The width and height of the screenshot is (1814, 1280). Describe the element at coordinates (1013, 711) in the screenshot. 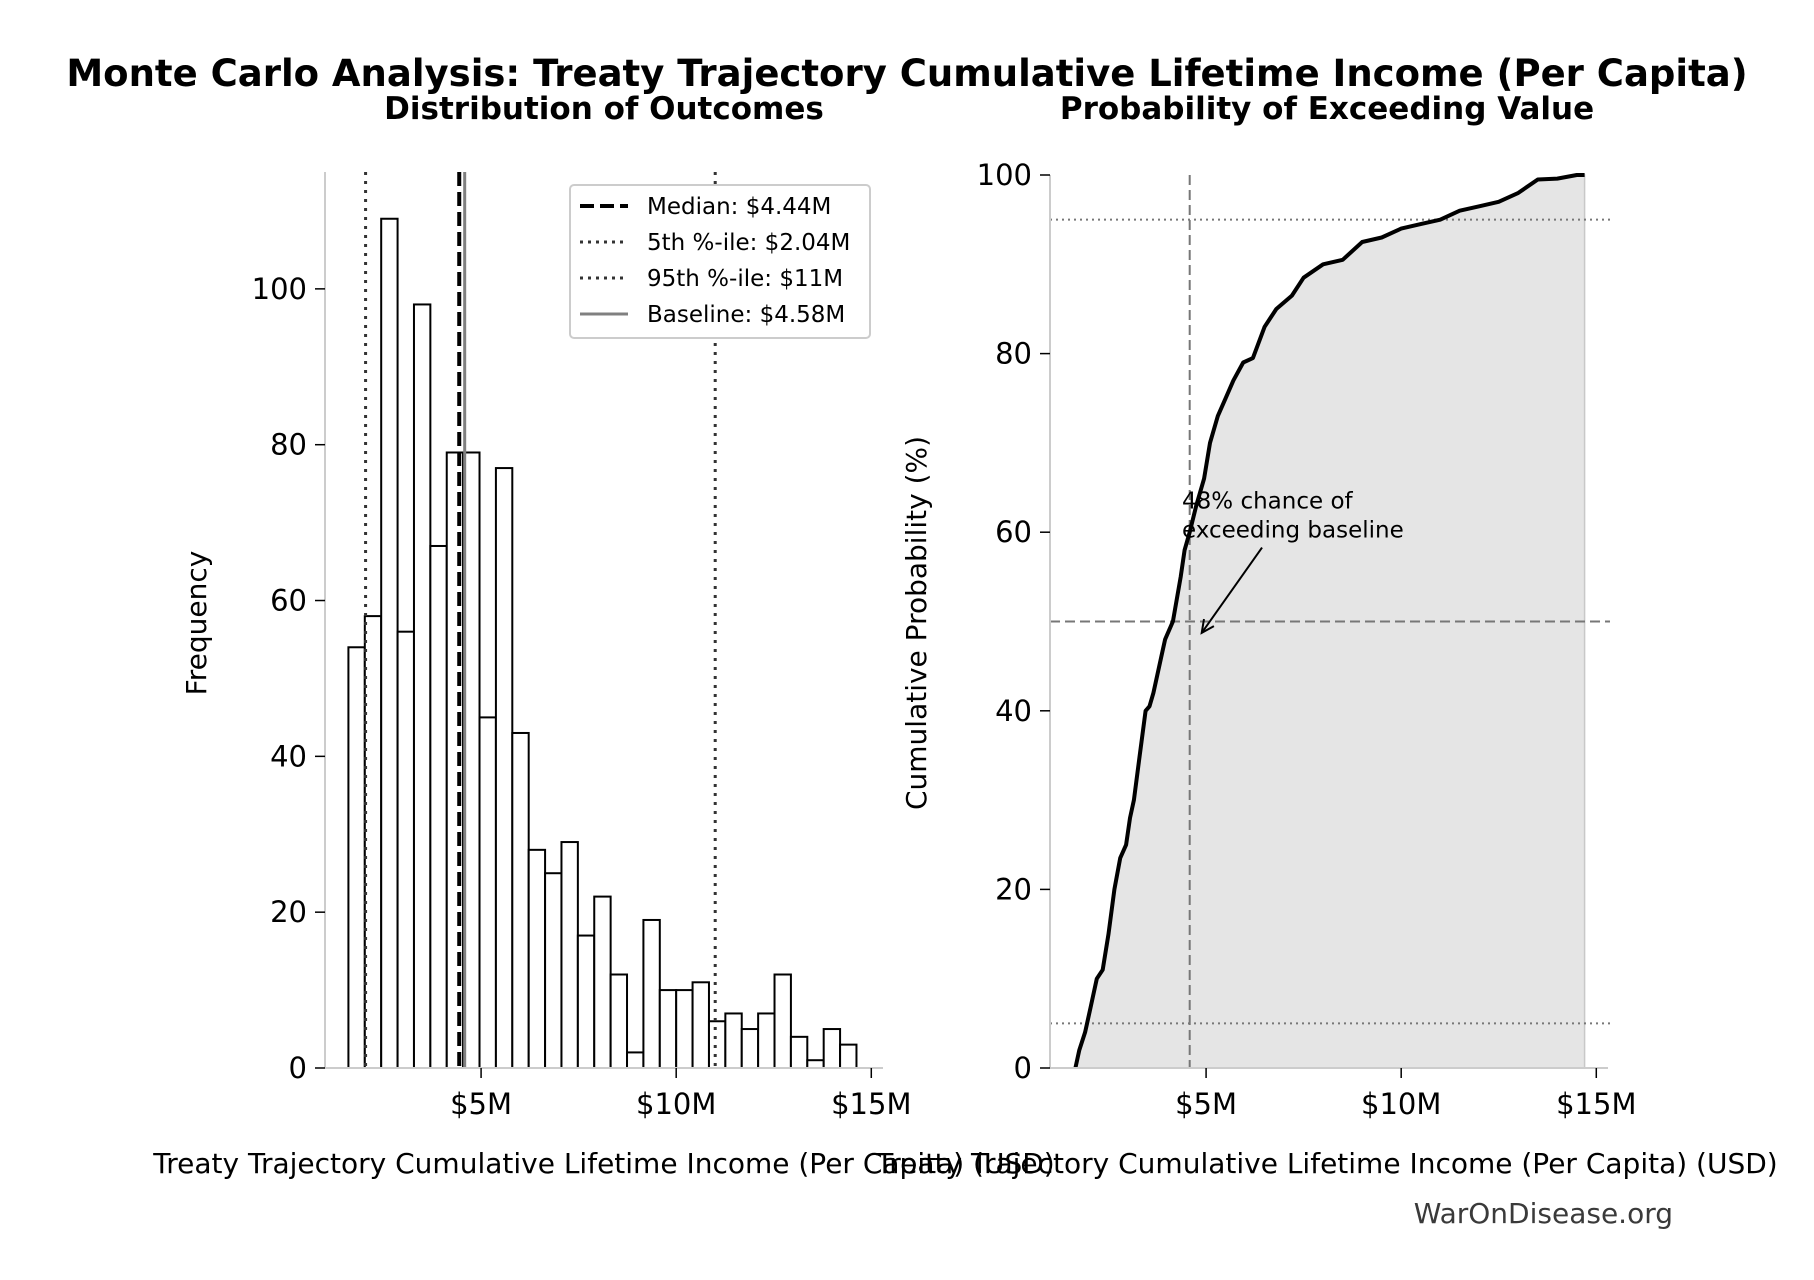

I see `cdf-y-tick-label: 40` at that location.